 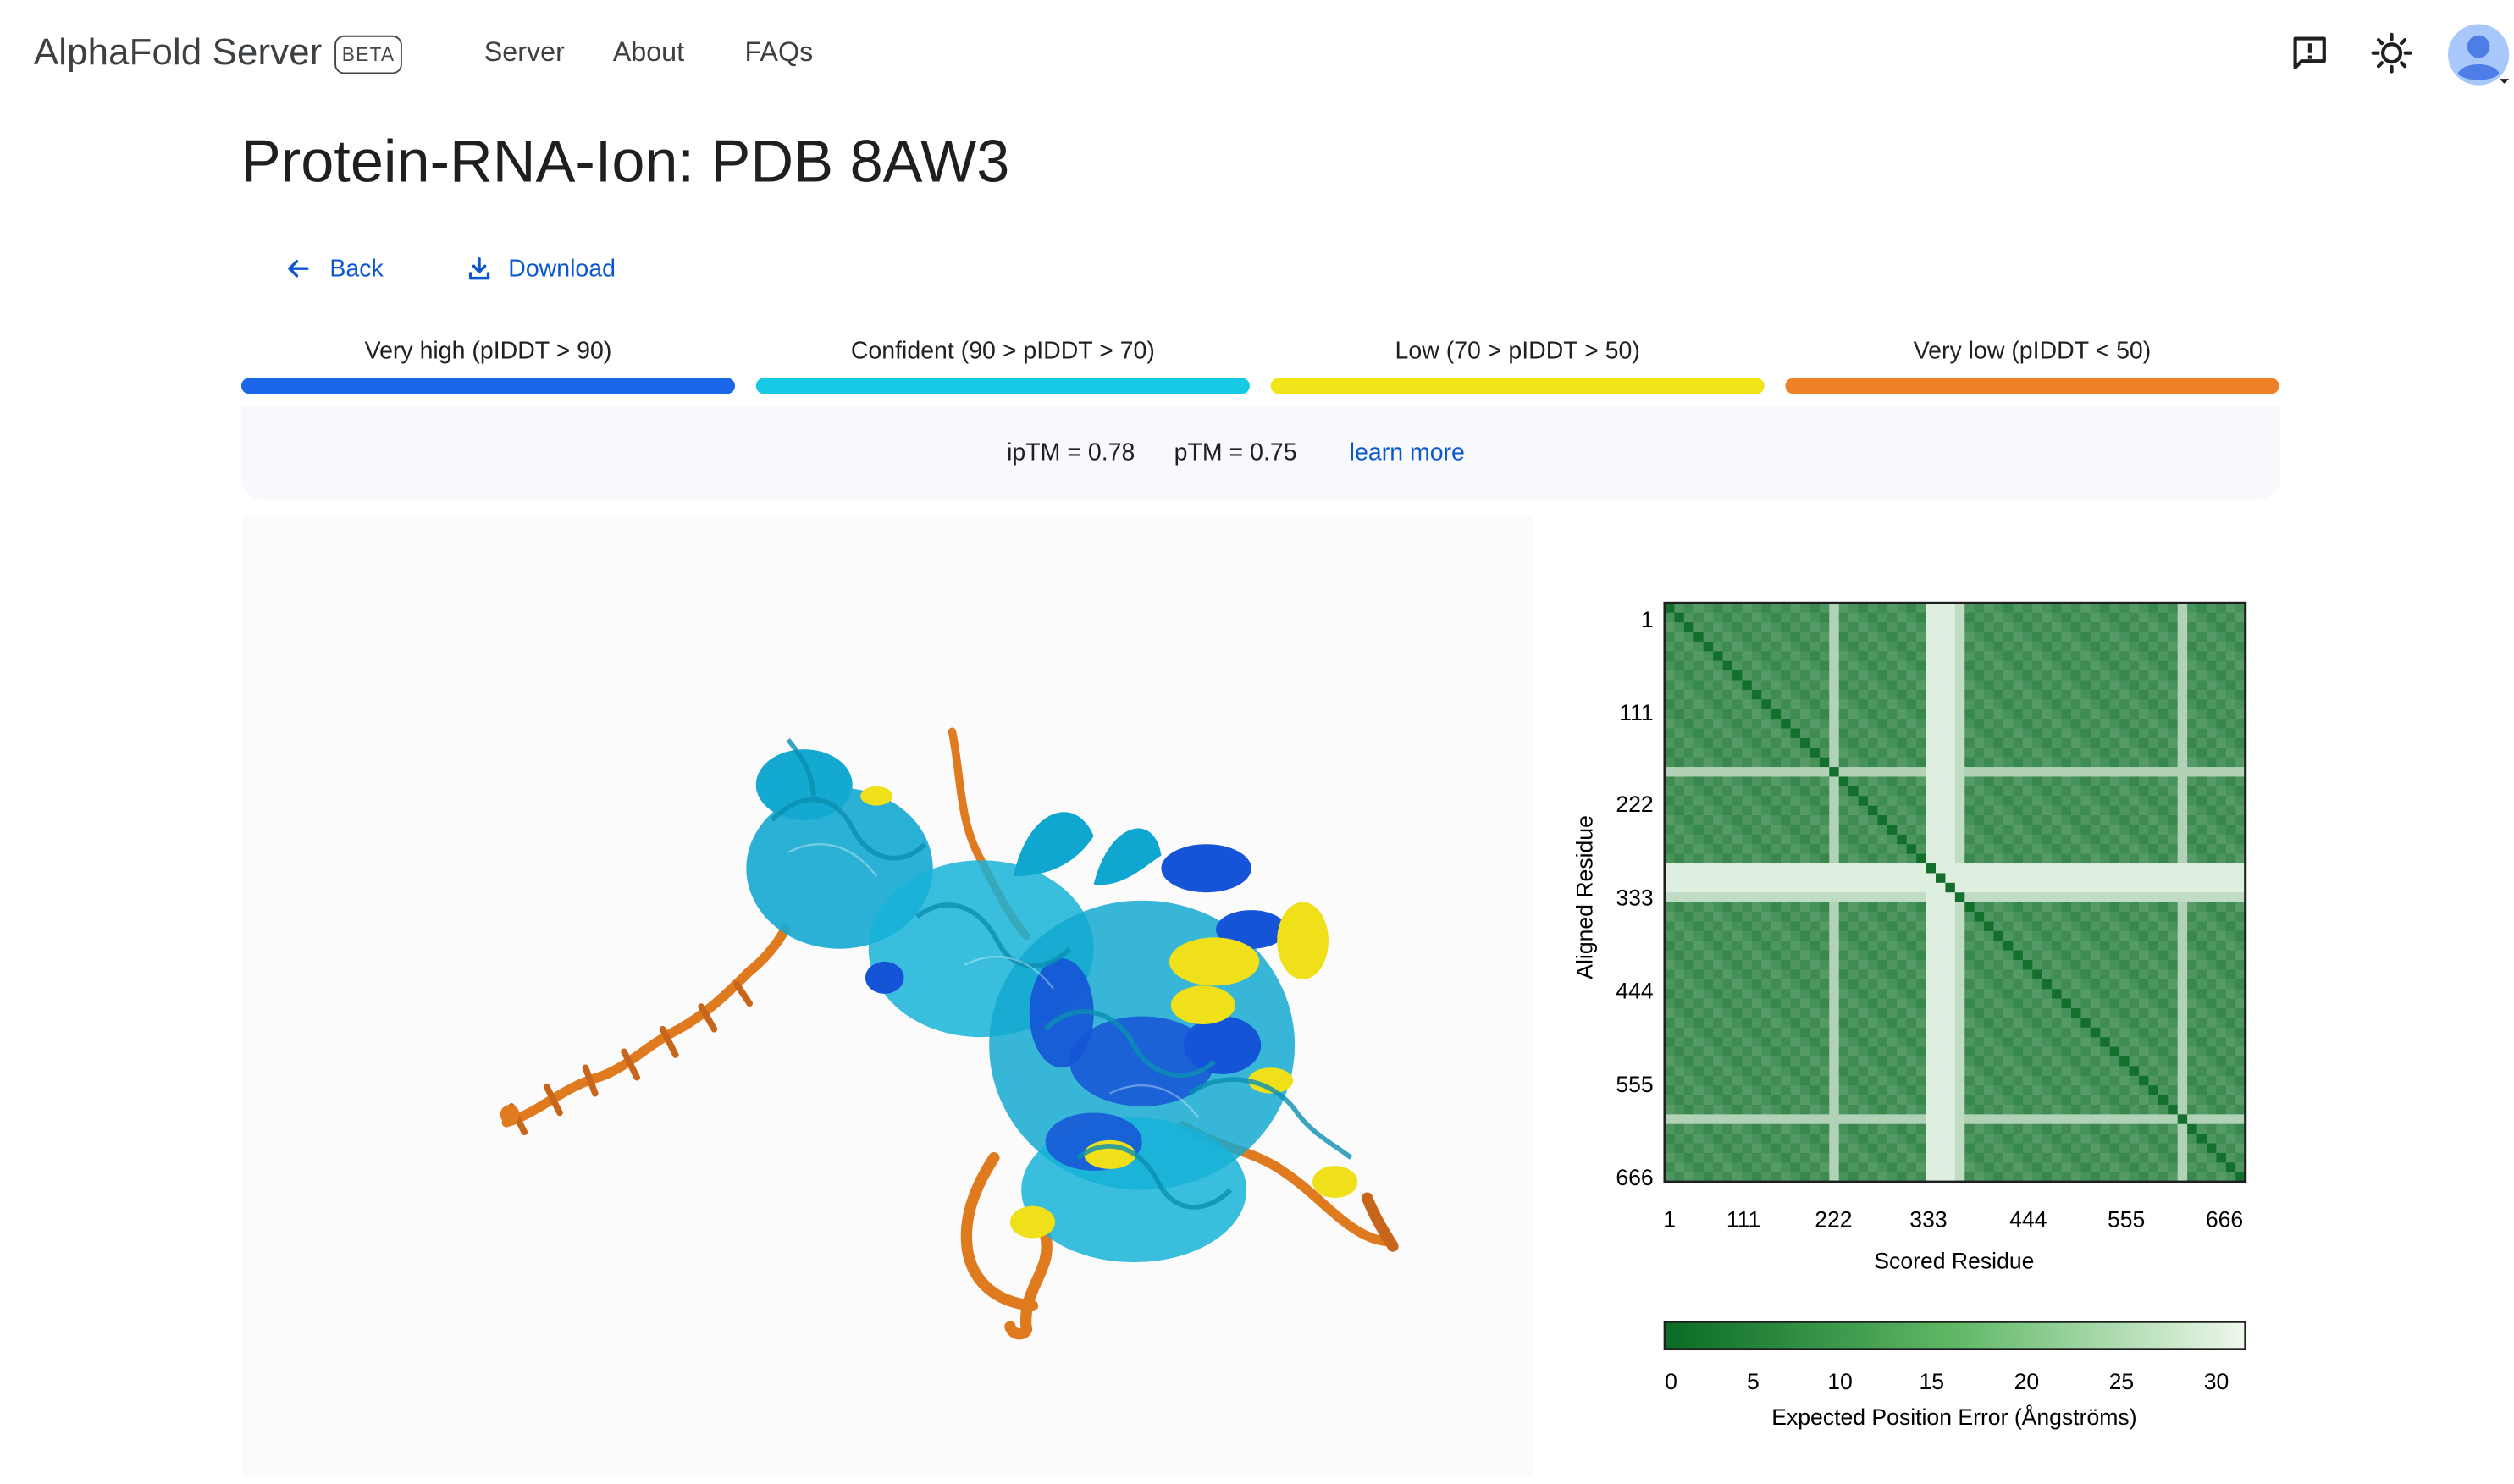 What do you see at coordinates (2391, 52) in the screenshot?
I see `theme-toggle-icon` at bounding box center [2391, 52].